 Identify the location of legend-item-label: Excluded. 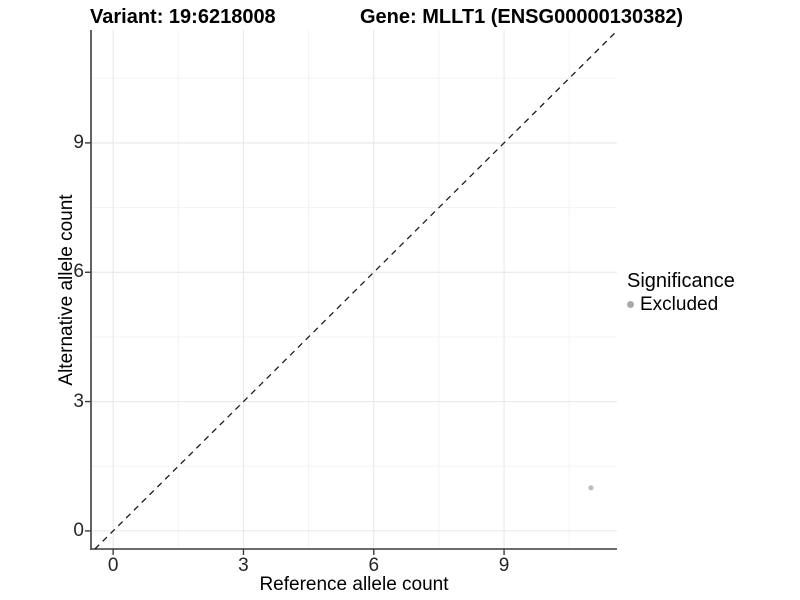
(679, 304).